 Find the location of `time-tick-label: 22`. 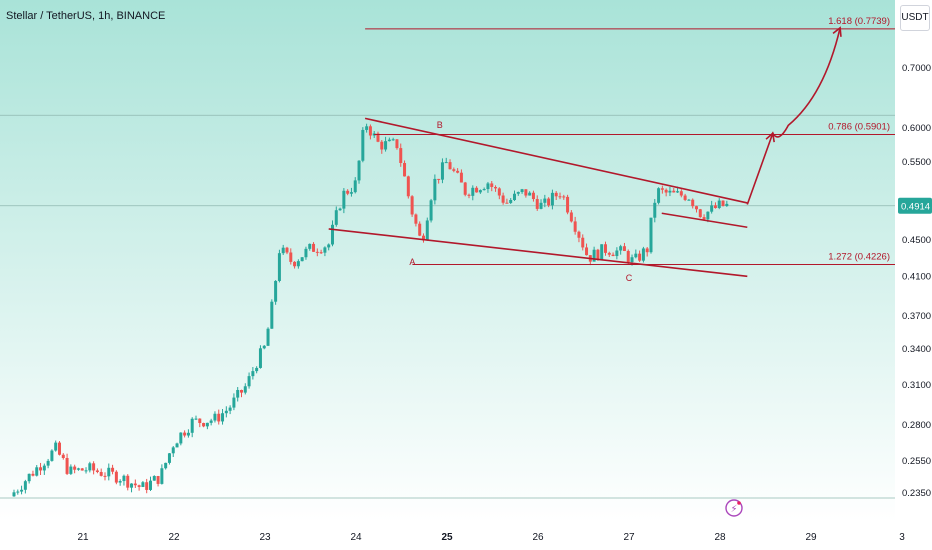

time-tick-label: 22 is located at coordinates (174, 537).